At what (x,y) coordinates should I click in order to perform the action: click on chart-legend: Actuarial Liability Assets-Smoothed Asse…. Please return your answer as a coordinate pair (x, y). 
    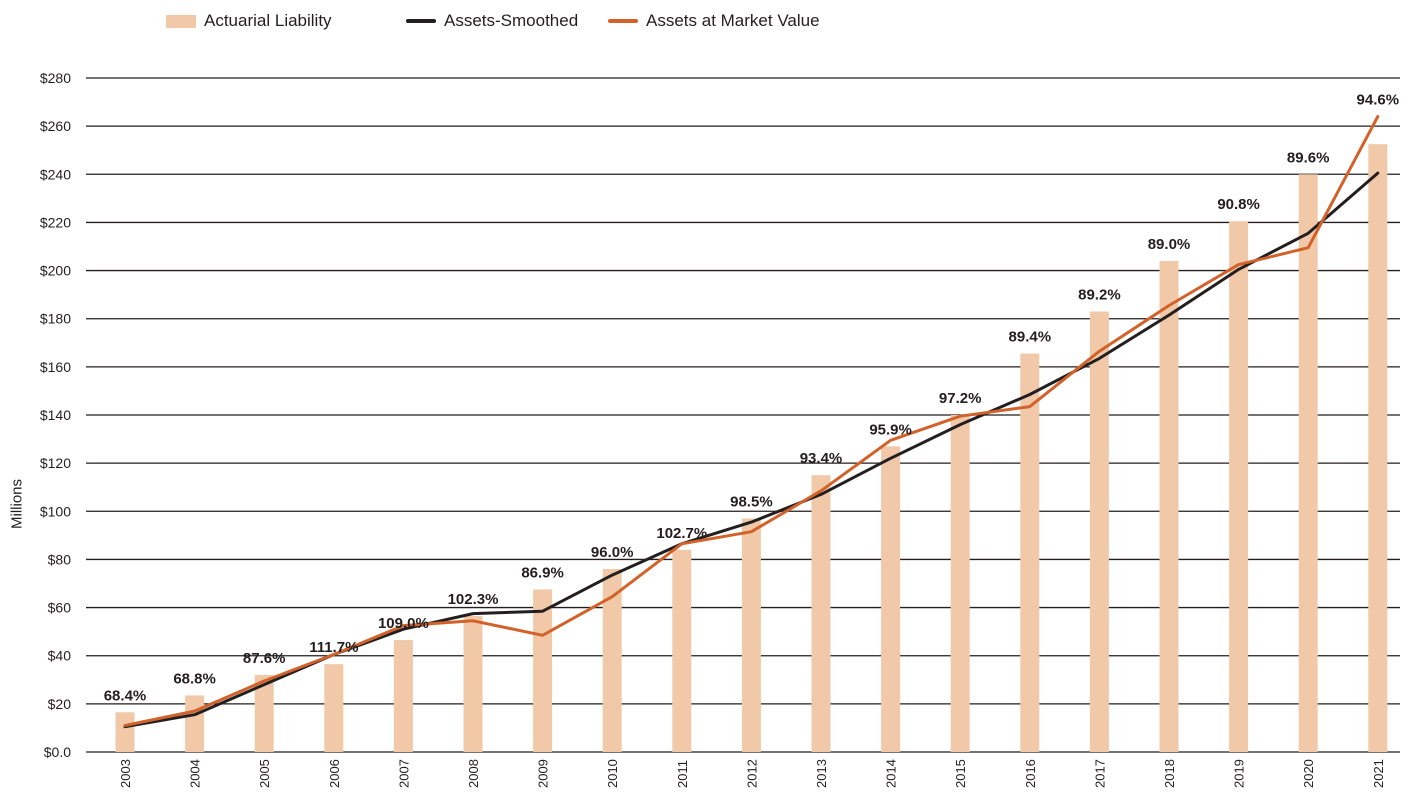
    Looking at the image, I should click on (707, 23).